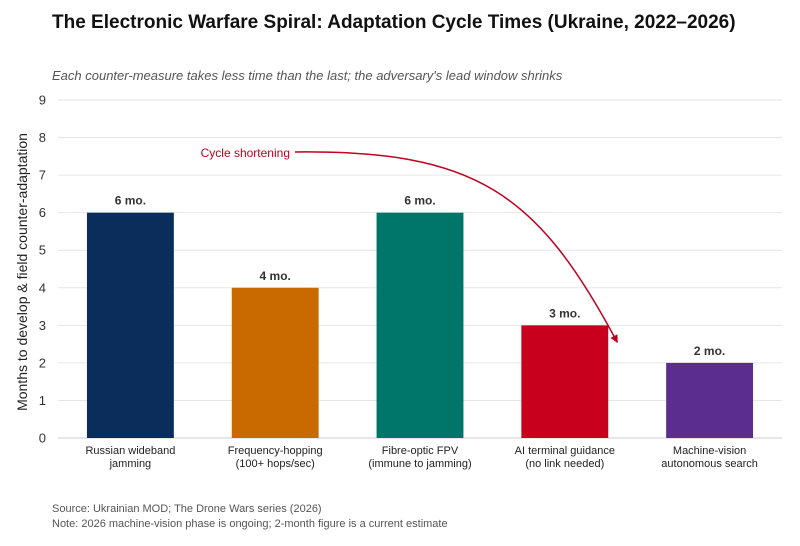 The image size is (800, 546). I want to click on bar-value-label: 3 mo., so click(564, 313).